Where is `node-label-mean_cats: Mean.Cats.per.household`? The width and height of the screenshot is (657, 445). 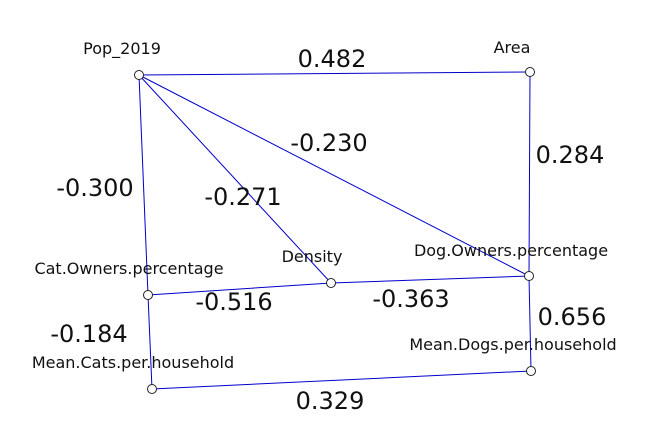
node-label-mean_cats: Mean.Cats.per.household is located at coordinates (133, 362).